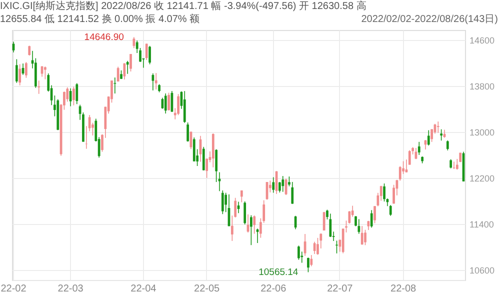 Image resolution: width=500 pixels, height=293 pixels. I want to click on x-tick-label: 22-06, so click(273, 288).